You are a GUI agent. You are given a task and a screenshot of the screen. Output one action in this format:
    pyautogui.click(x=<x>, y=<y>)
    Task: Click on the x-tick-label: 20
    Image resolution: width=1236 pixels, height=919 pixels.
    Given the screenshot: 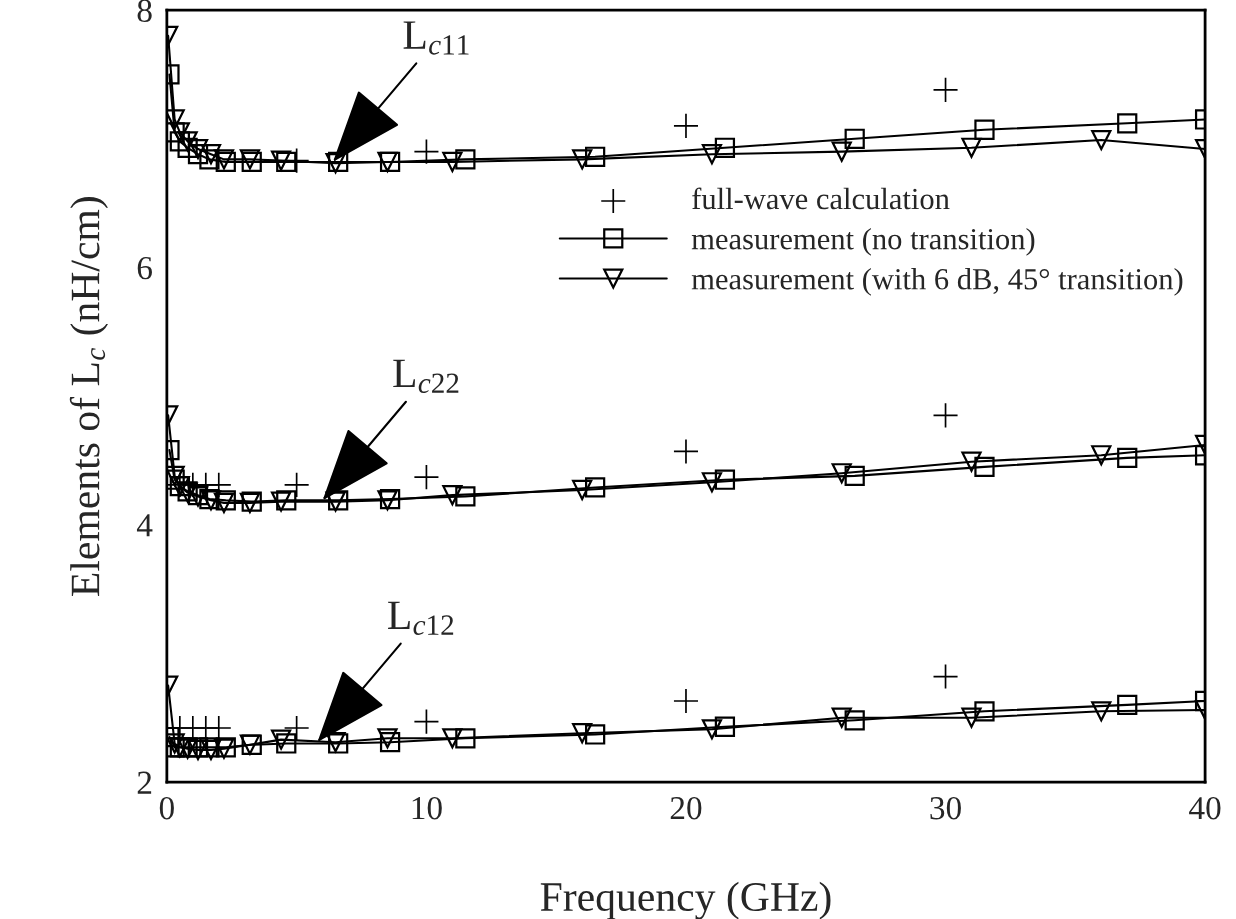 What is the action you would take?
    pyautogui.click(x=686, y=808)
    